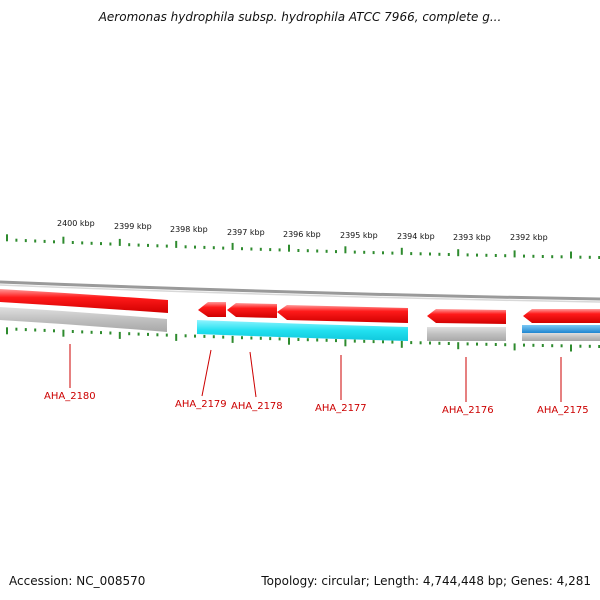  I want to click on scale-label: 2393 kbp, so click(472, 237).